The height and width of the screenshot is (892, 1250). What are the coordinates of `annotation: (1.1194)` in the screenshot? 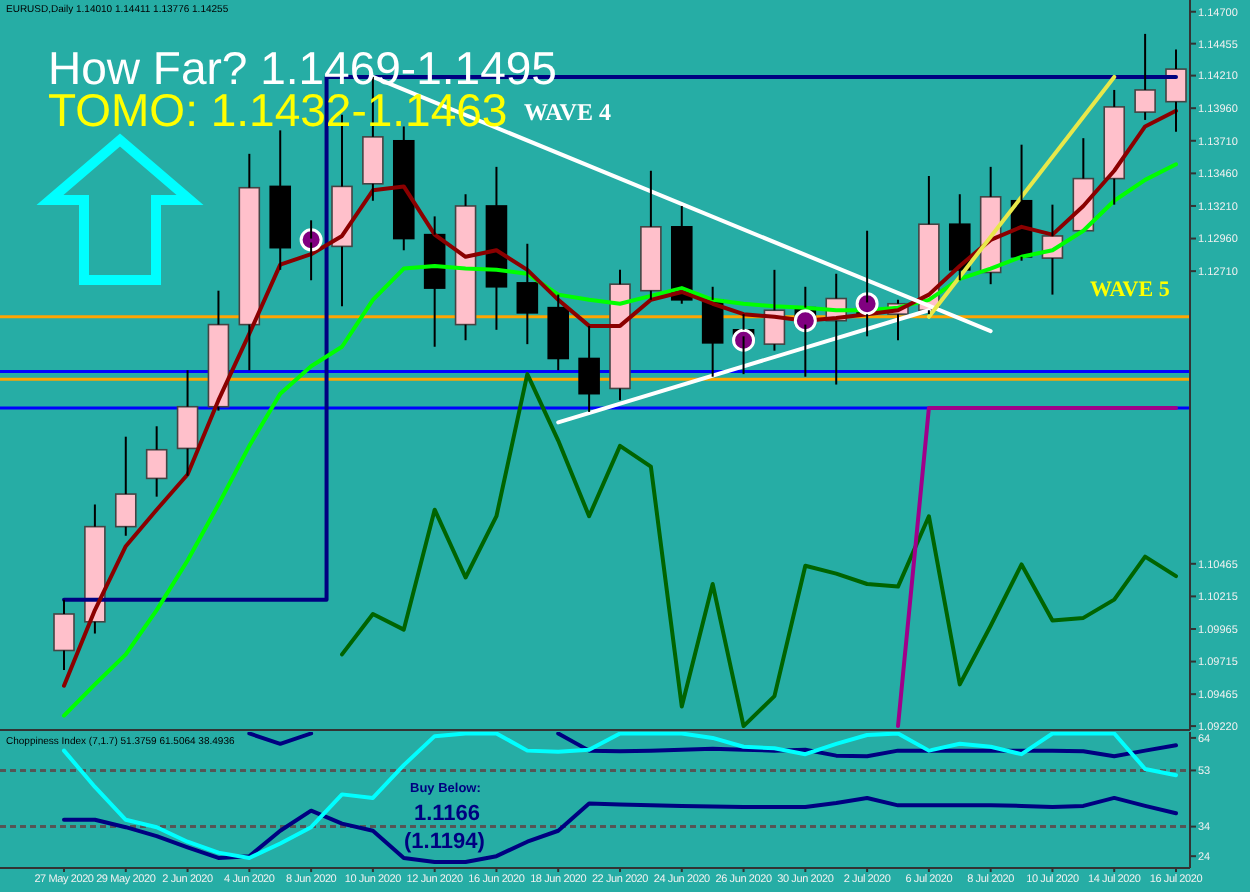 It's located at (445, 842).